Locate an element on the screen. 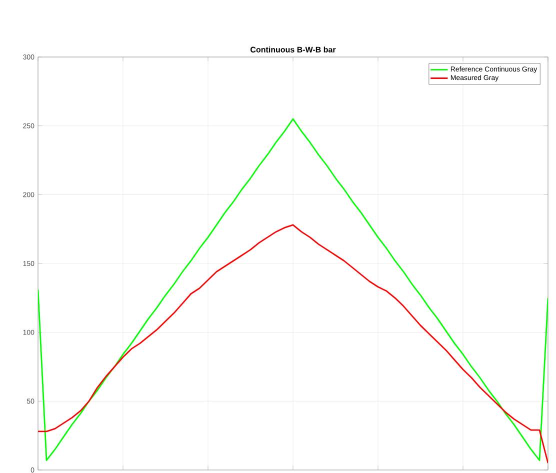  chart-title: Continuous B-W-B bar is located at coordinates (293, 49).